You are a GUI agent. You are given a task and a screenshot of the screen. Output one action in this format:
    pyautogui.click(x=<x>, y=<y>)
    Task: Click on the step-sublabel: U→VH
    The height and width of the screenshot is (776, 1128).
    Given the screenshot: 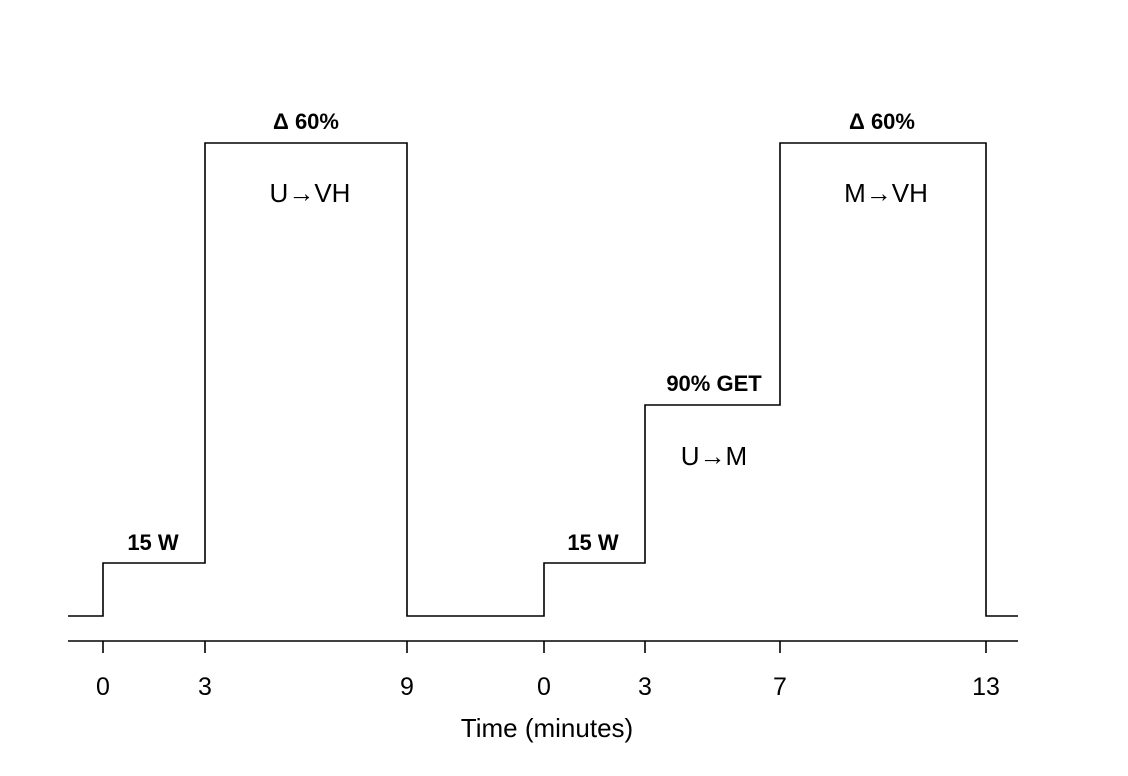 What is the action you would take?
    pyautogui.click(x=310, y=193)
    